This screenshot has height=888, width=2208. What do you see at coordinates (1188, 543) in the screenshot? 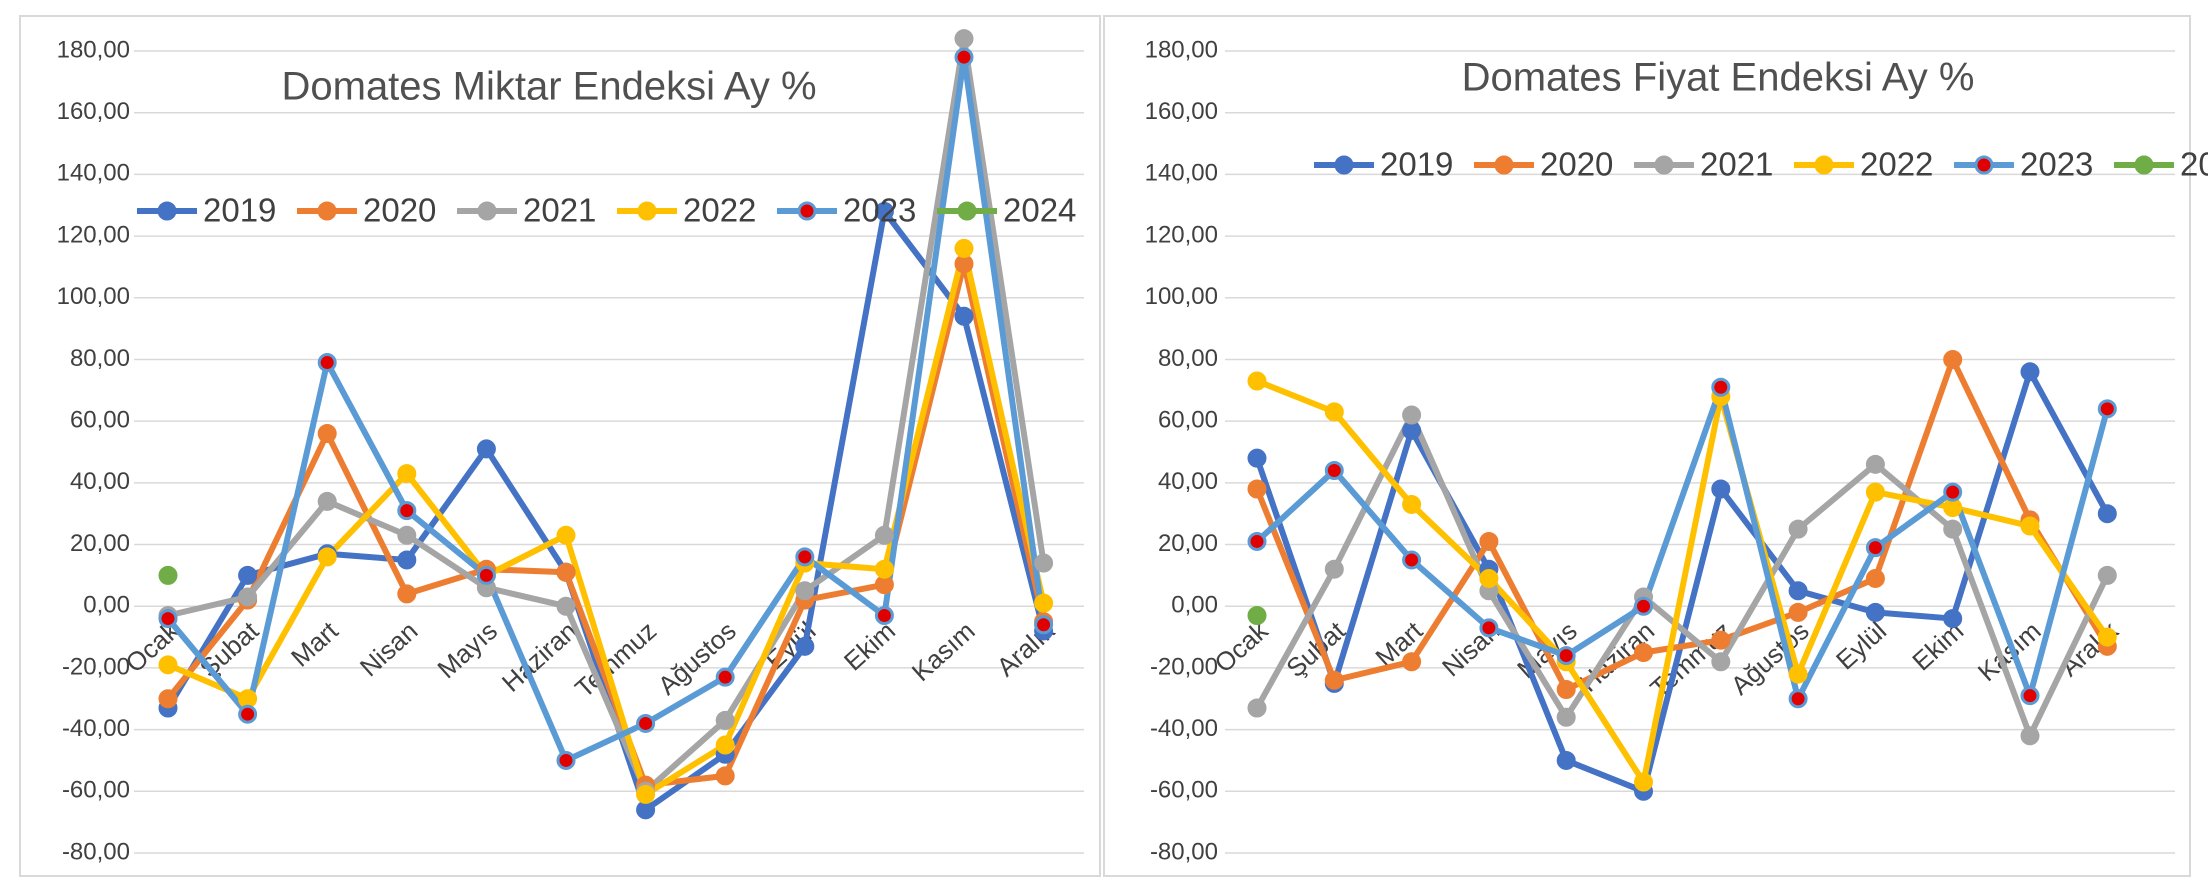
I see `y-tick-label: 20,00` at bounding box center [1188, 543].